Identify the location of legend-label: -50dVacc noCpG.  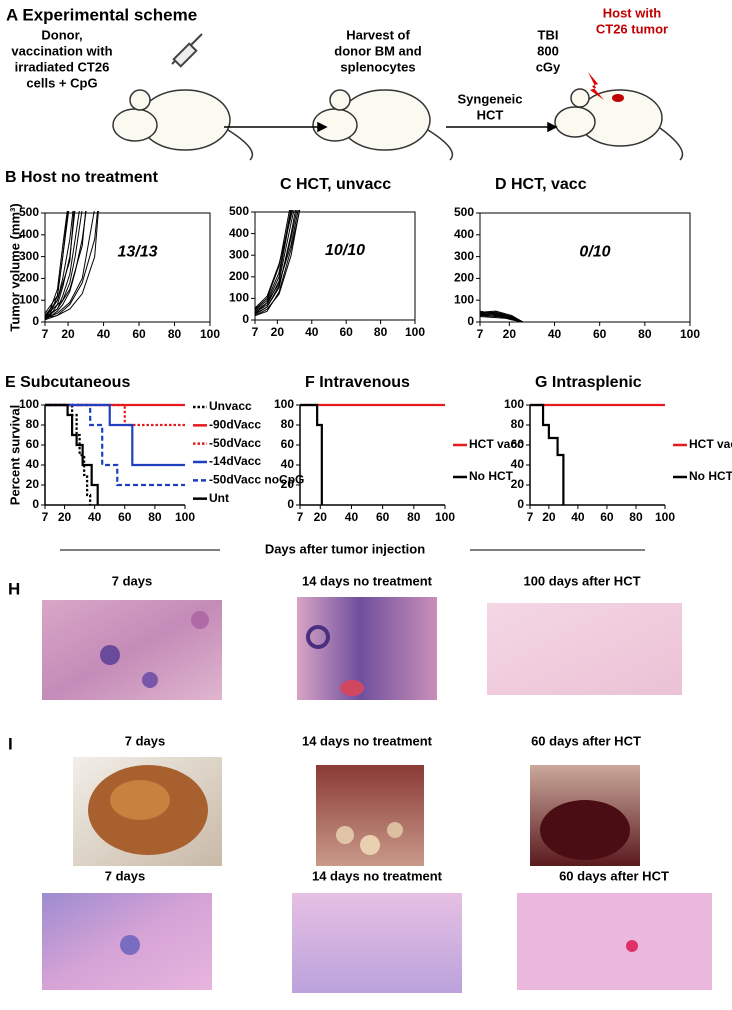
(256, 480).